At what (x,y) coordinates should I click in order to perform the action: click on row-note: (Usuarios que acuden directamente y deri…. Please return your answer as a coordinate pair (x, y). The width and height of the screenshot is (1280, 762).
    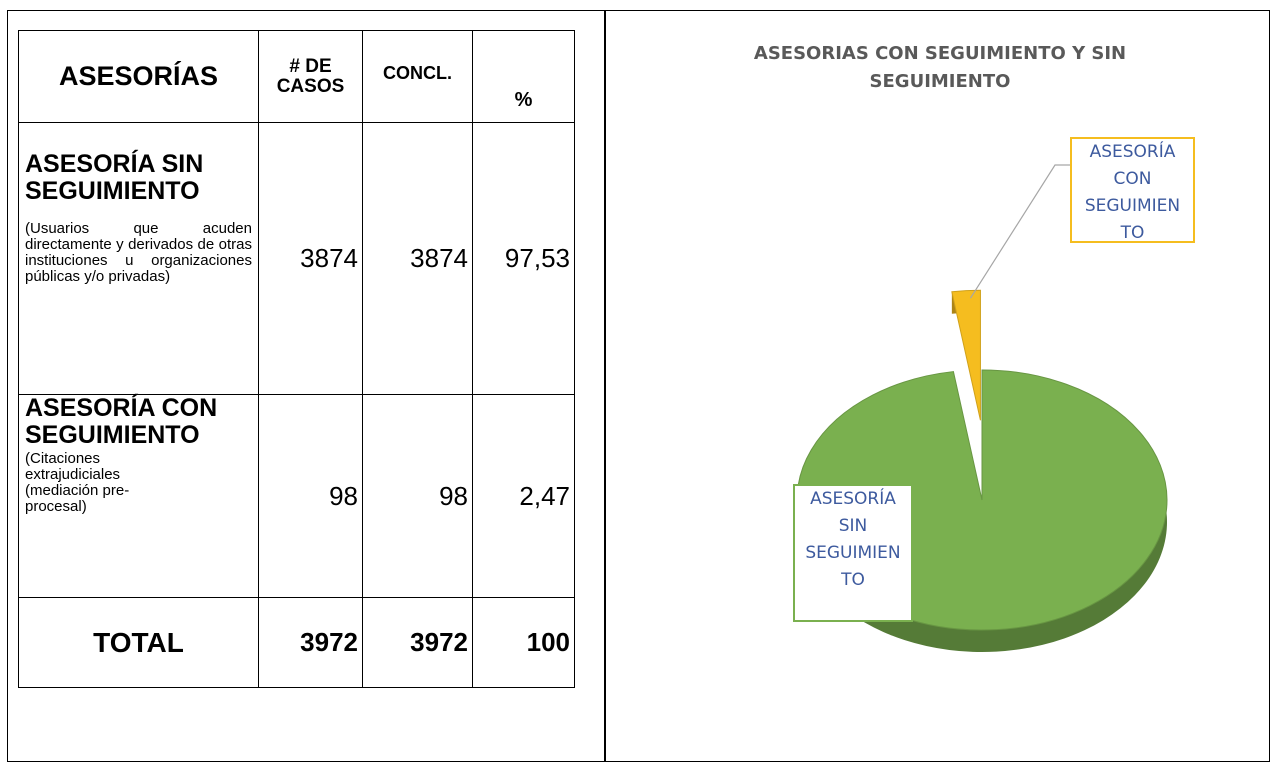
    Looking at the image, I should click on (138, 252).